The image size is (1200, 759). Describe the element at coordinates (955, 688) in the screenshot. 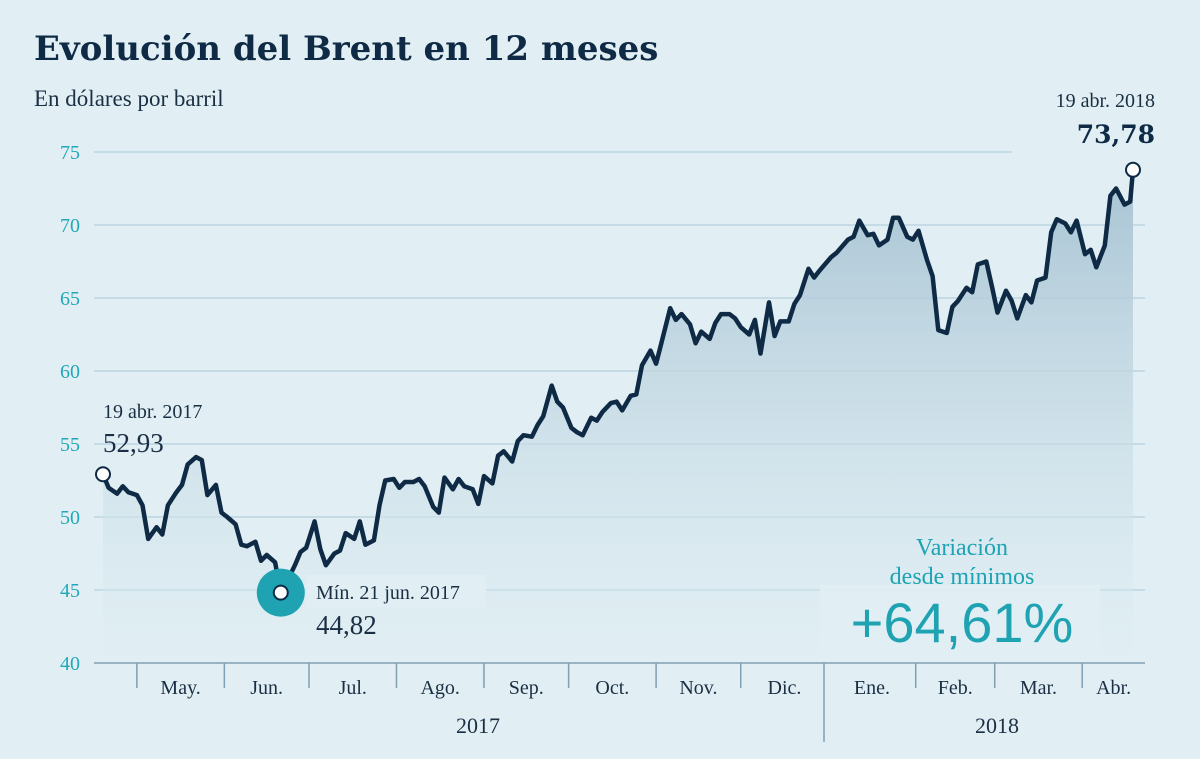

I see `x-tick-label-9: Feb.` at that location.